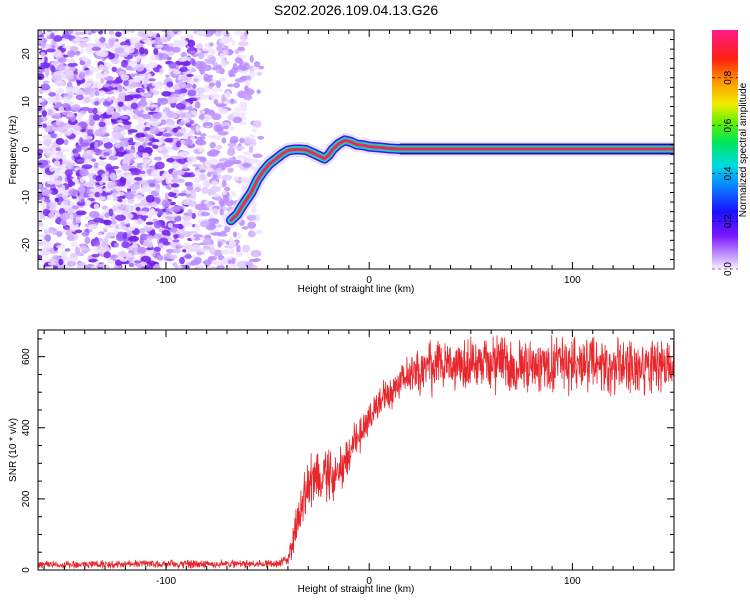 Image resolution: width=750 pixels, height=600 pixels. Describe the element at coordinates (26, 149) in the screenshot. I see `spectrogram-y-tick-label: 0` at that location.